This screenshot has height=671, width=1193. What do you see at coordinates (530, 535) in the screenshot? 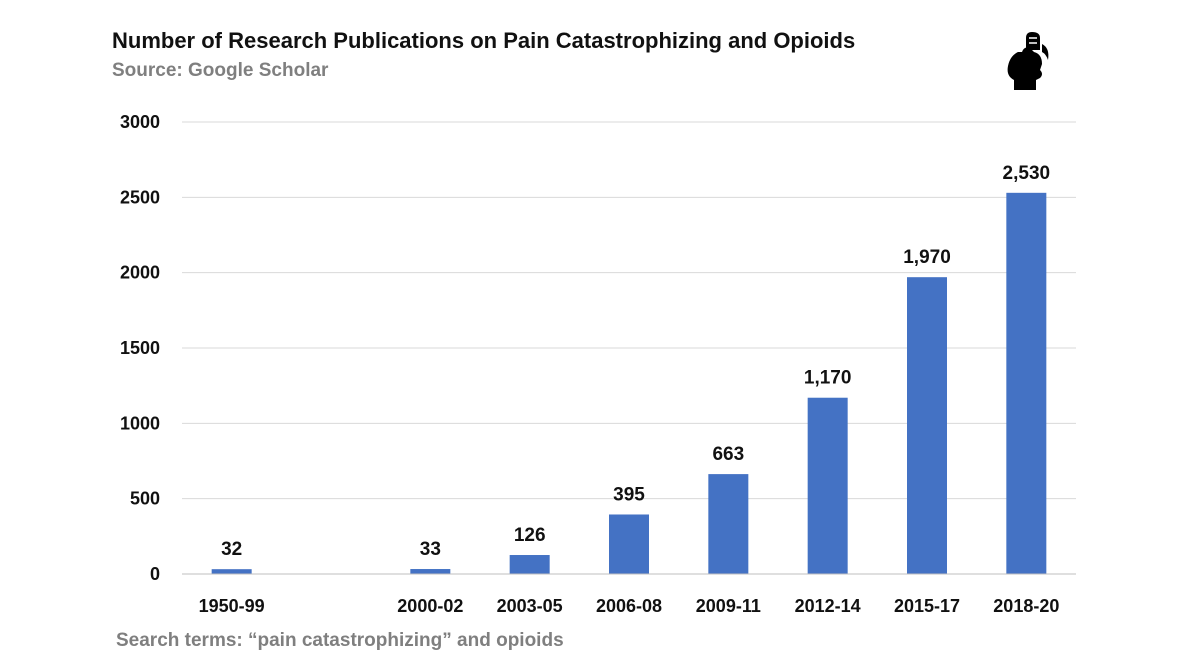
I see `data-label: 126` at bounding box center [530, 535].